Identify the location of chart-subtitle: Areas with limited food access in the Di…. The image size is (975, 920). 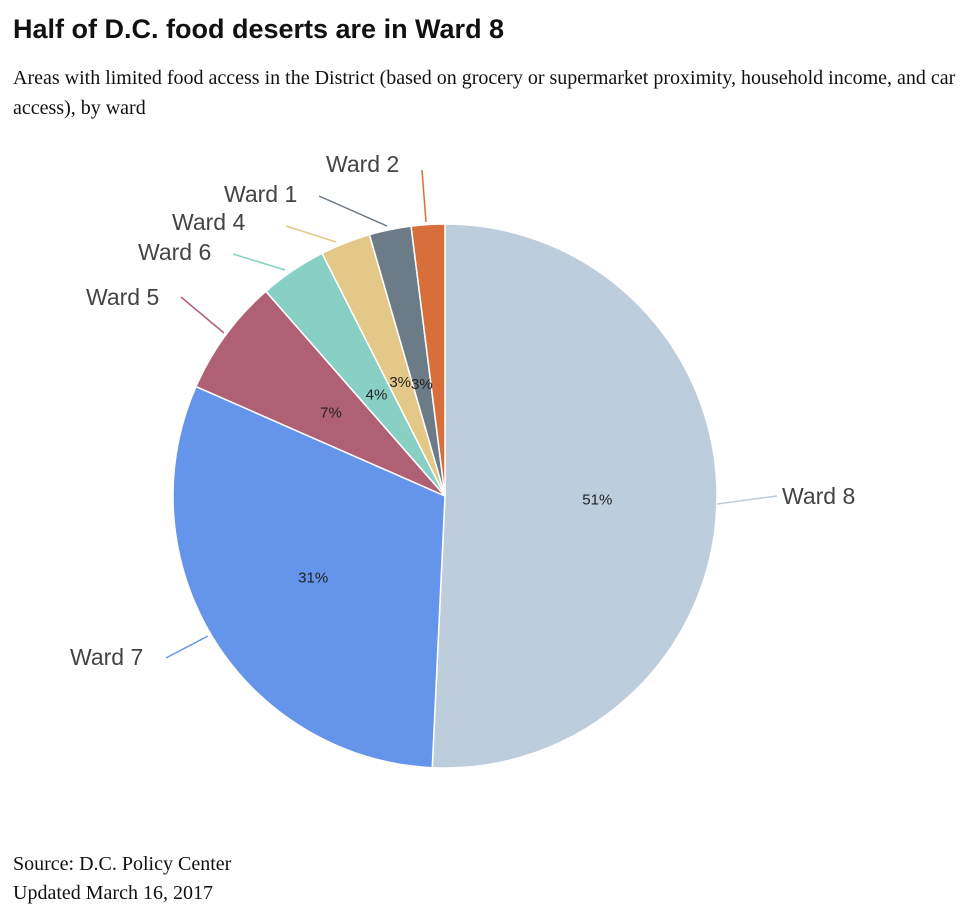
(484, 93).